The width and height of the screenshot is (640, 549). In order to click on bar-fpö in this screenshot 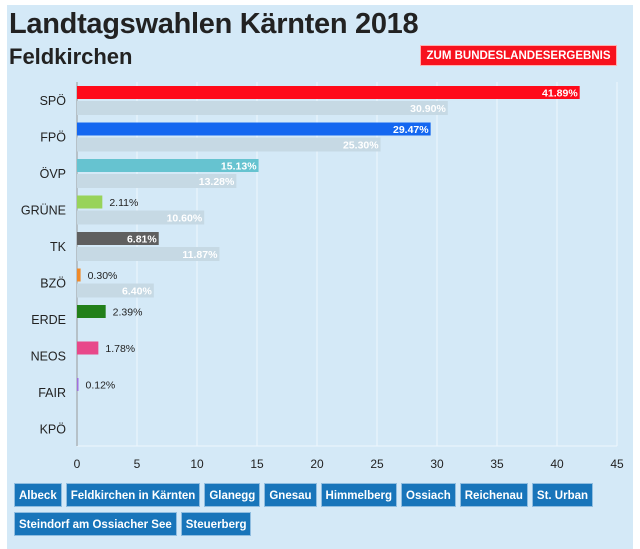, I will do `click(254, 129)`.